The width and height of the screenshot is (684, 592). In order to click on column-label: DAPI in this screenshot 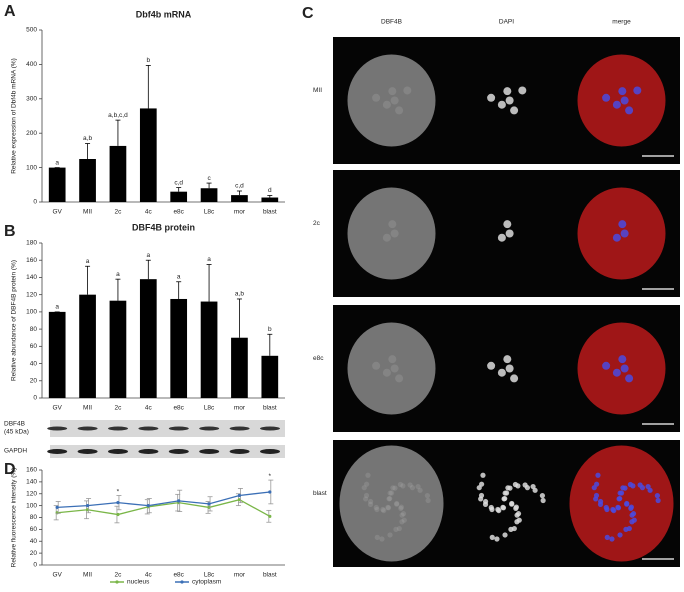, I will do `click(506, 22)`.